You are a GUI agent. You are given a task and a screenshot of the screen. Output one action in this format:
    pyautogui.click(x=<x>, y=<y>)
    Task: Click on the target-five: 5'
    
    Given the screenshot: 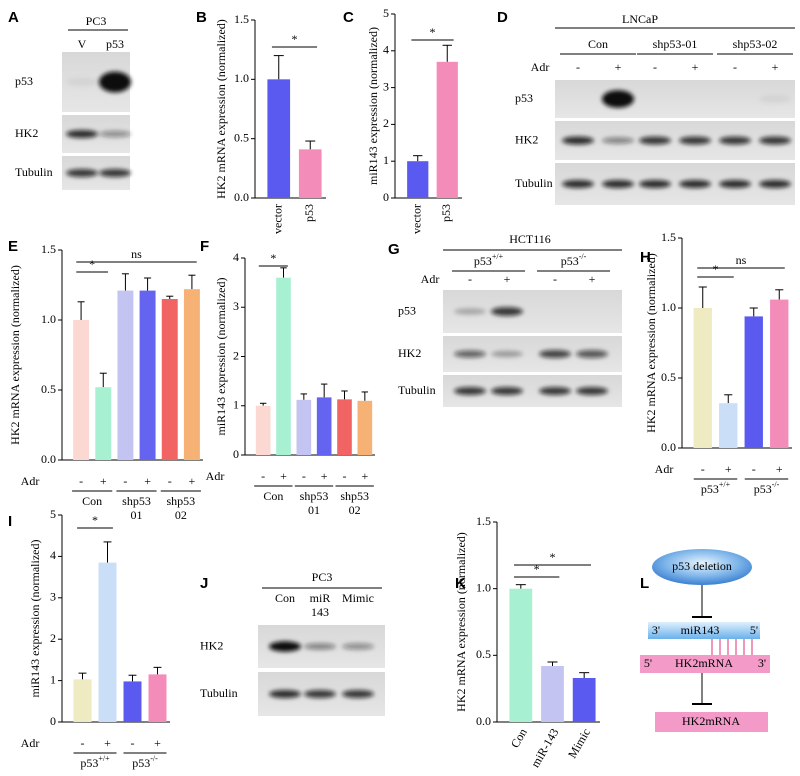 What is the action you would take?
    pyautogui.click(x=648, y=663)
    